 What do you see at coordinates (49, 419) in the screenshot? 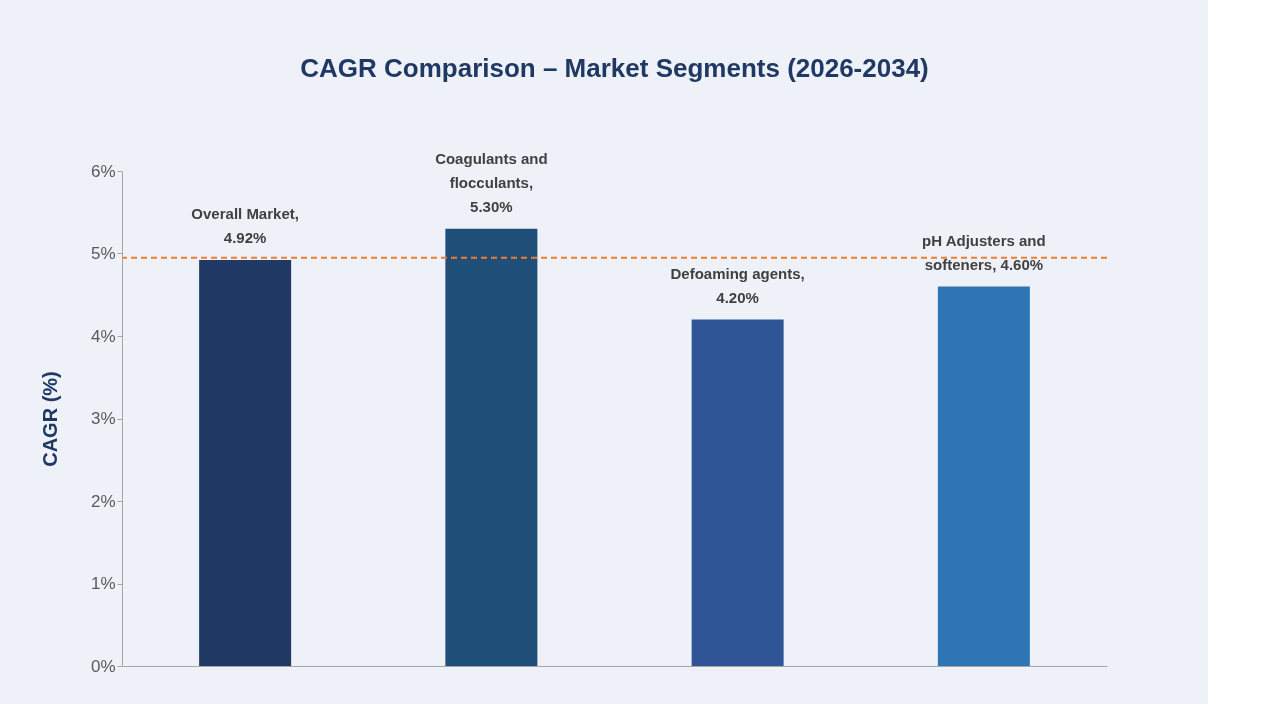
I see `y-axis-title: CAGR (%)` at bounding box center [49, 419].